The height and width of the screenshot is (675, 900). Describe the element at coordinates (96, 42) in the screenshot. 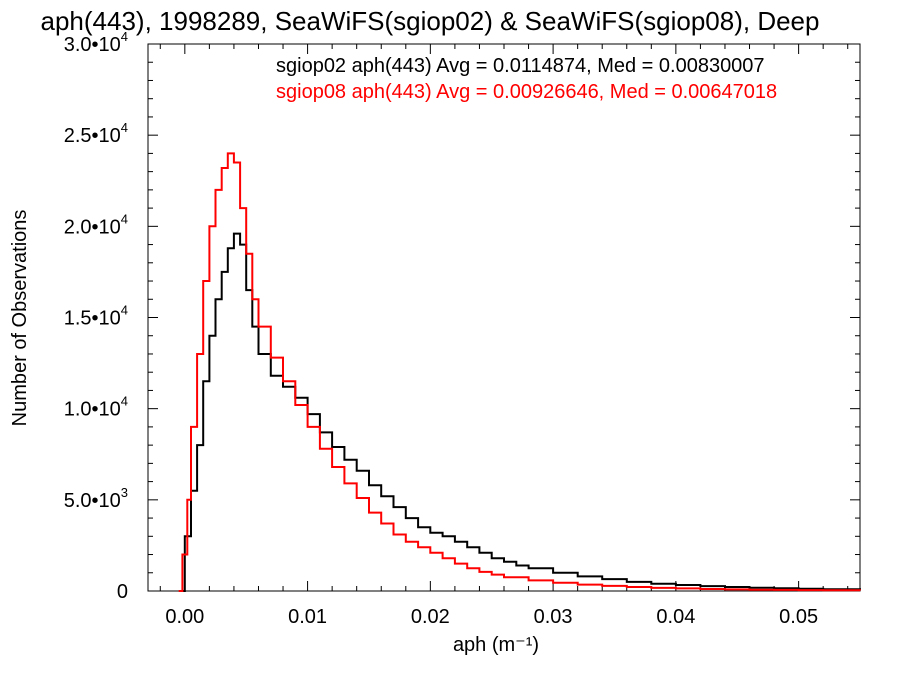

I see `y-tick-label: 3.0•104` at that location.